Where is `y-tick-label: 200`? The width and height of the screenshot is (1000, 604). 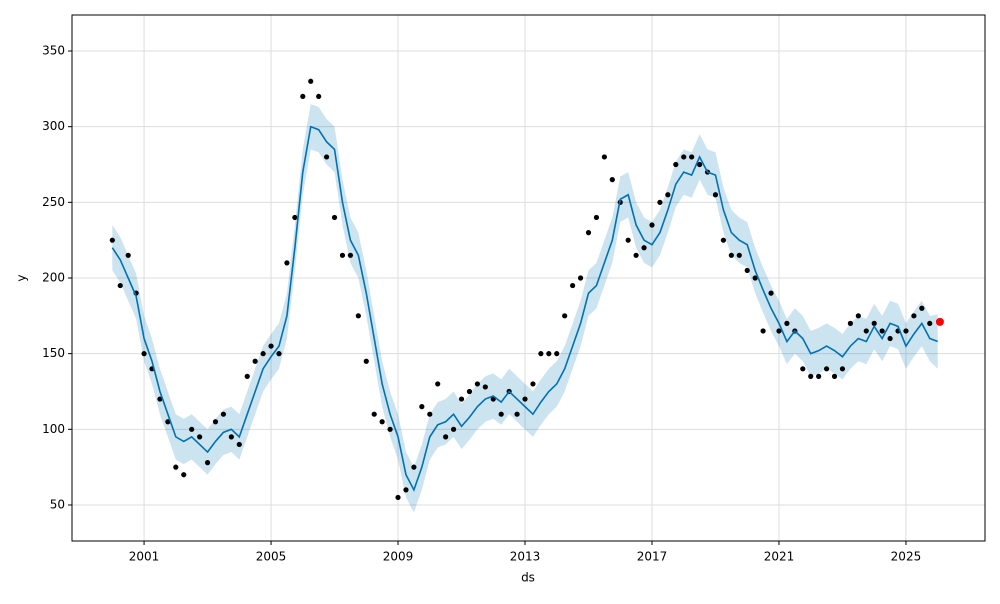
y-tick-label: 200 is located at coordinates (53, 278).